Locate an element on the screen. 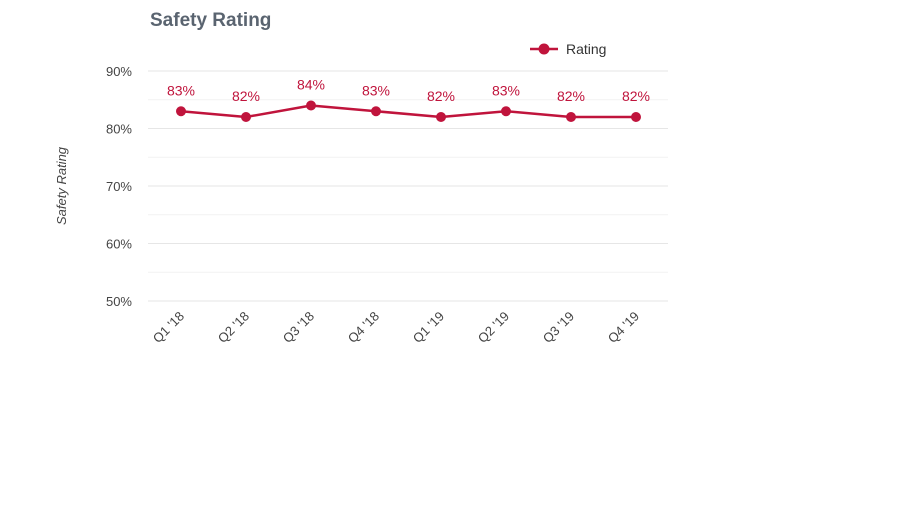 Image resolution: width=921 pixels, height=518 pixels. data-label: 84% is located at coordinates (311, 85).